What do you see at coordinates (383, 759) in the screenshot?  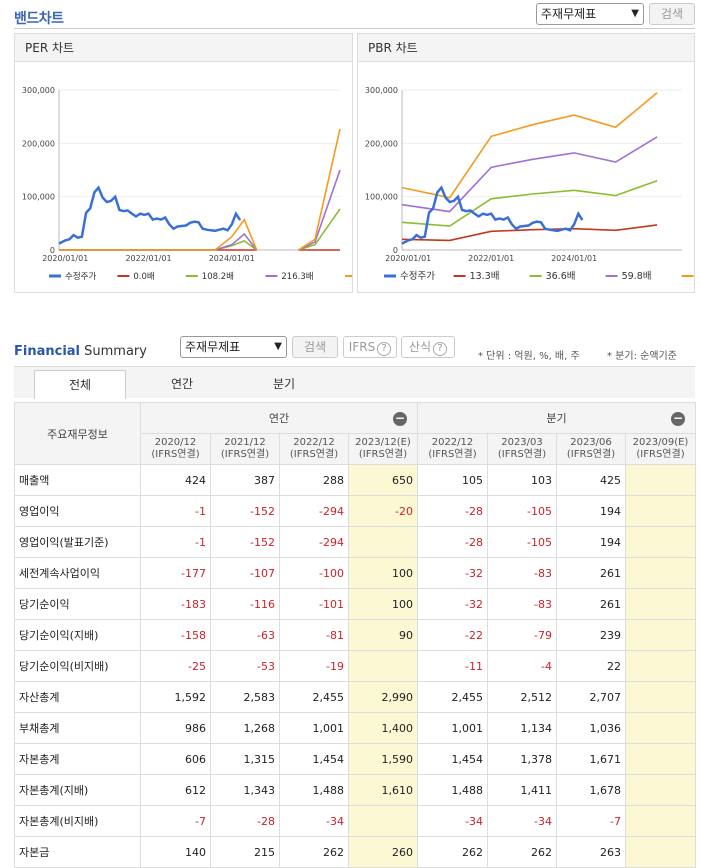 I see `table-cell: 1,590` at bounding box center [383, 759].